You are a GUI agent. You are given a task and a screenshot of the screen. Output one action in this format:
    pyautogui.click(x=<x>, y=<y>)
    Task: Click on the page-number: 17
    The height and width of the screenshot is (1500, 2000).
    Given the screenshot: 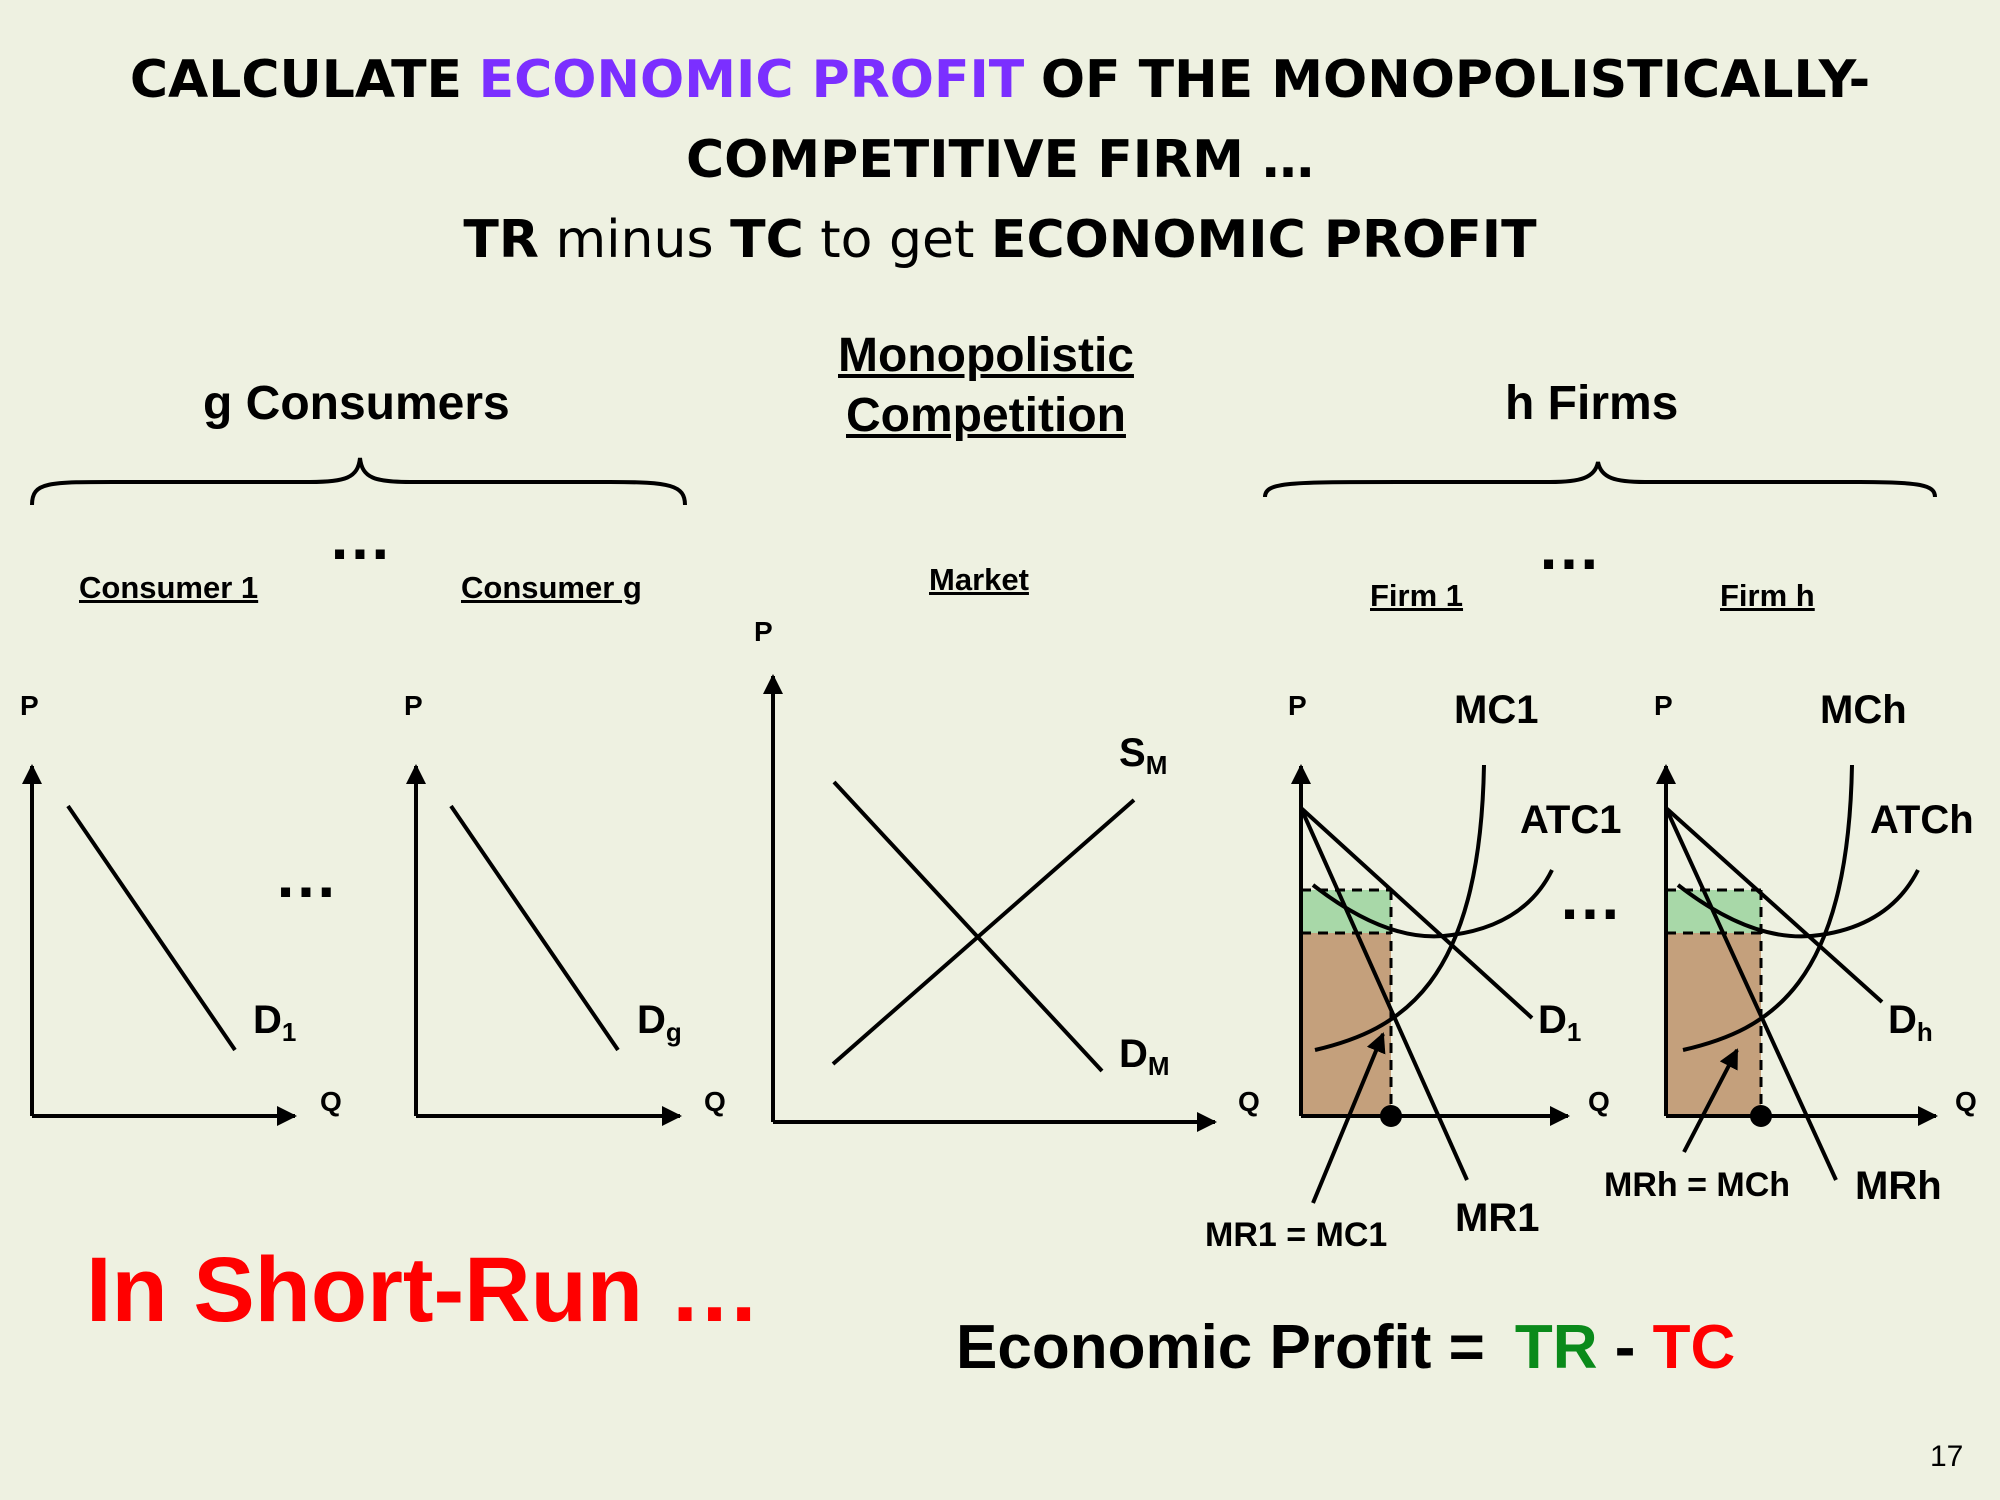 What is the action you would take?
    pyautogui.click(x=1947, y=1456)
    